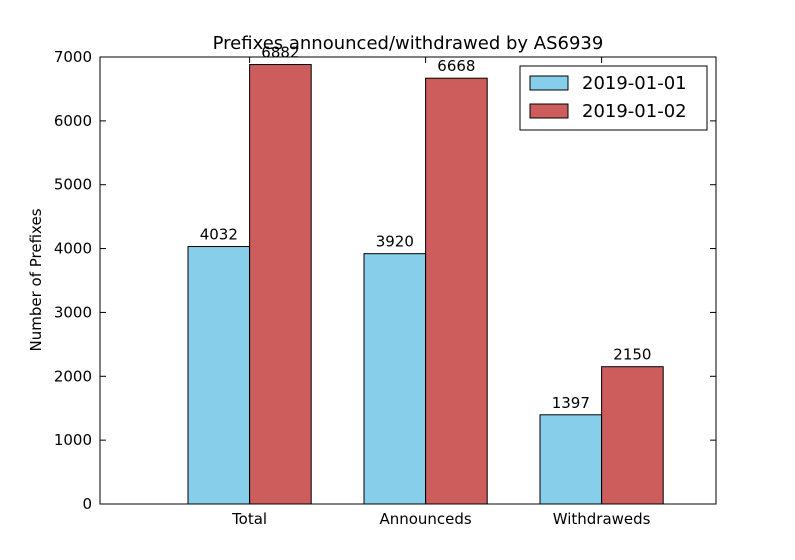  What do you see at coordinates (73, 249) in the screenshot?
I see `y-tick-label: 4000` at bounding box center [73, 249].